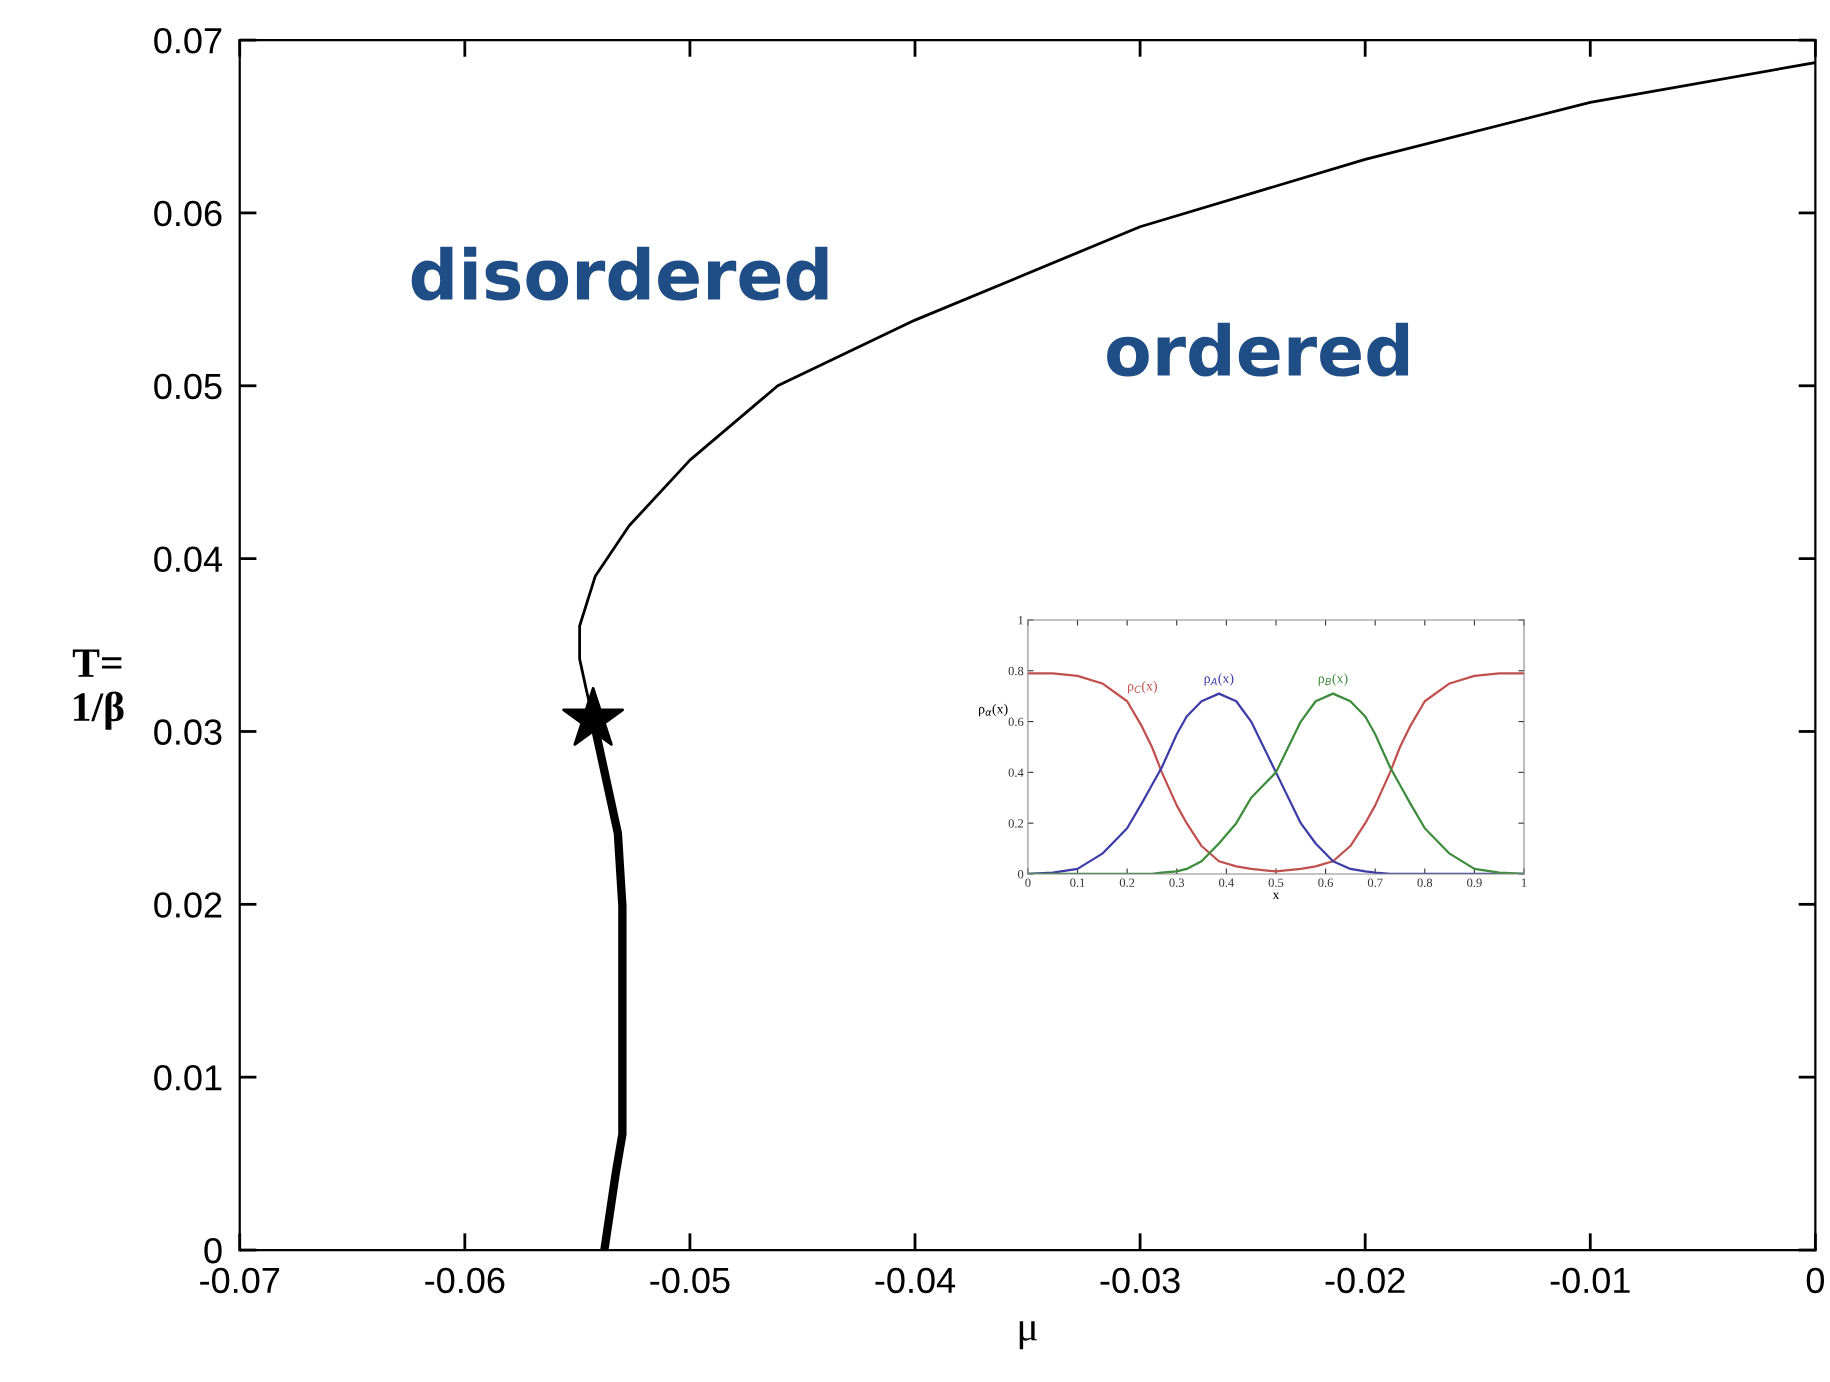  What do you see at coordinates (188, 732) in the screenshot?
I see `y-tick-label: 0.03` at bounding box center [188, 732].